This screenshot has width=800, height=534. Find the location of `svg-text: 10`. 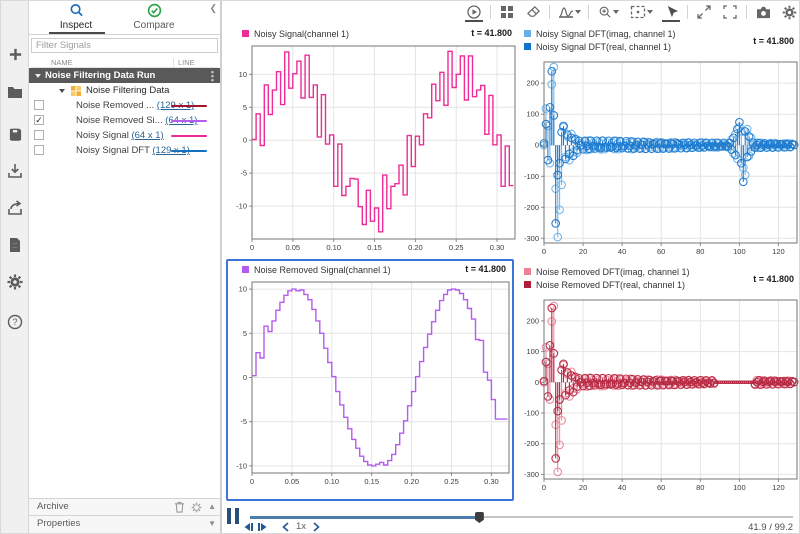

svg-text: 10 is located at coordinates (243, 74).